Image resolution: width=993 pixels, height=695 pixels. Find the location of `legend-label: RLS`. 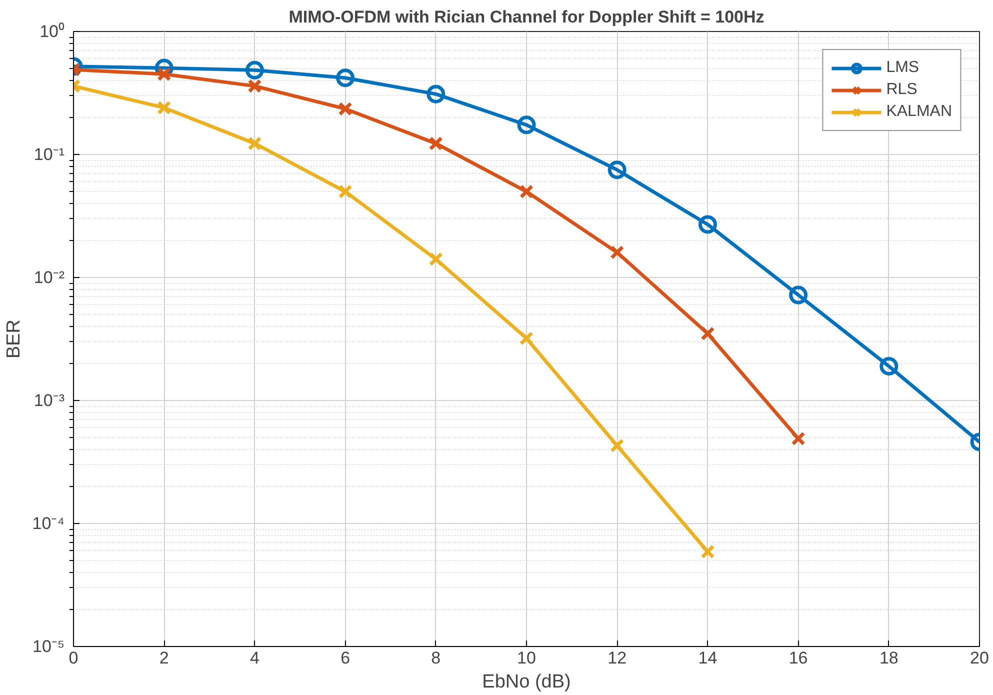

legend-label: RLS is located at coordinates (902, 90).